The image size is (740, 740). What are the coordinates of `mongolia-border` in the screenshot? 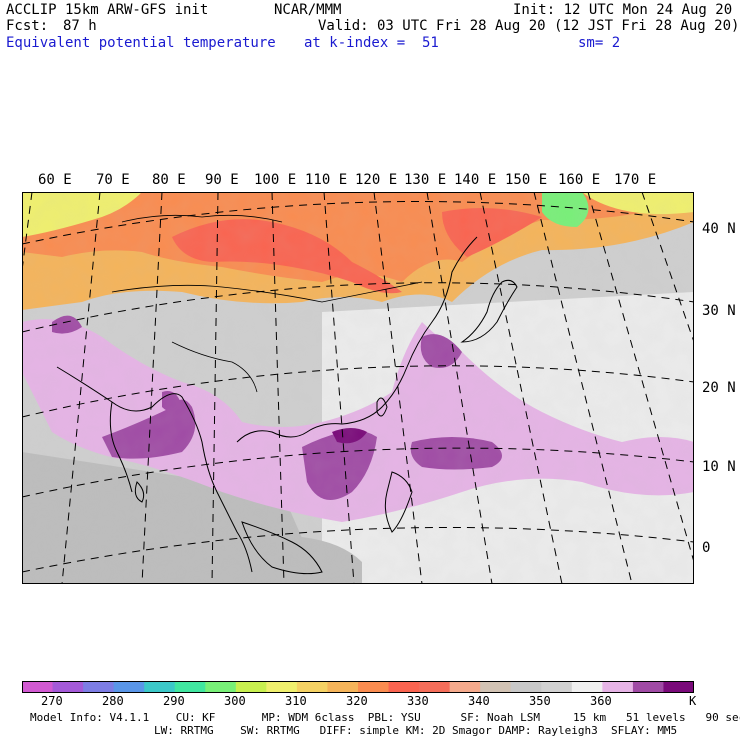 It's located at (267, 292).